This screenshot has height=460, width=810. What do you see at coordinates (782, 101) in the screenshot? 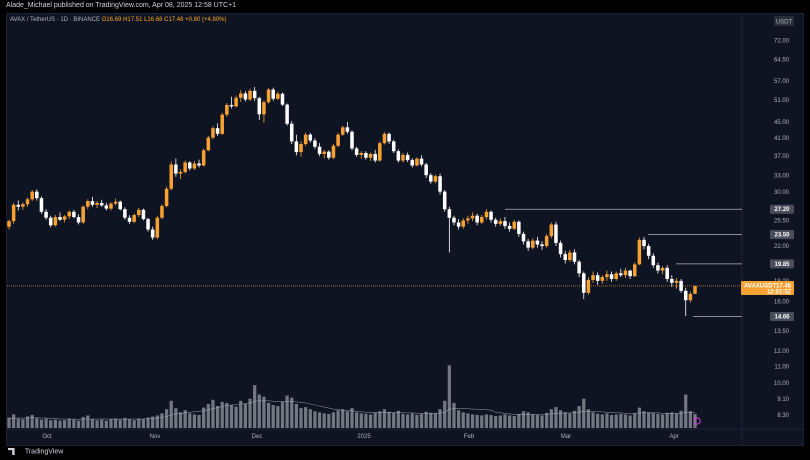
I see `y-tick-label: 51.00` at bounding box center [782, 101].